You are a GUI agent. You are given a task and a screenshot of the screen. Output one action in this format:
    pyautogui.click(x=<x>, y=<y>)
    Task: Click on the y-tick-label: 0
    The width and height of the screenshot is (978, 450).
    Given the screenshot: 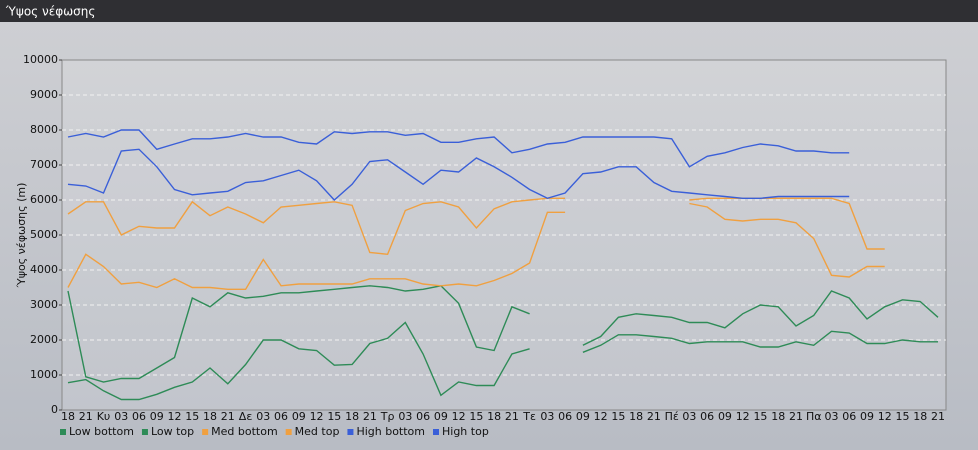 What is the action you would take?
    pyautogui.click(x=54, y=409)
    